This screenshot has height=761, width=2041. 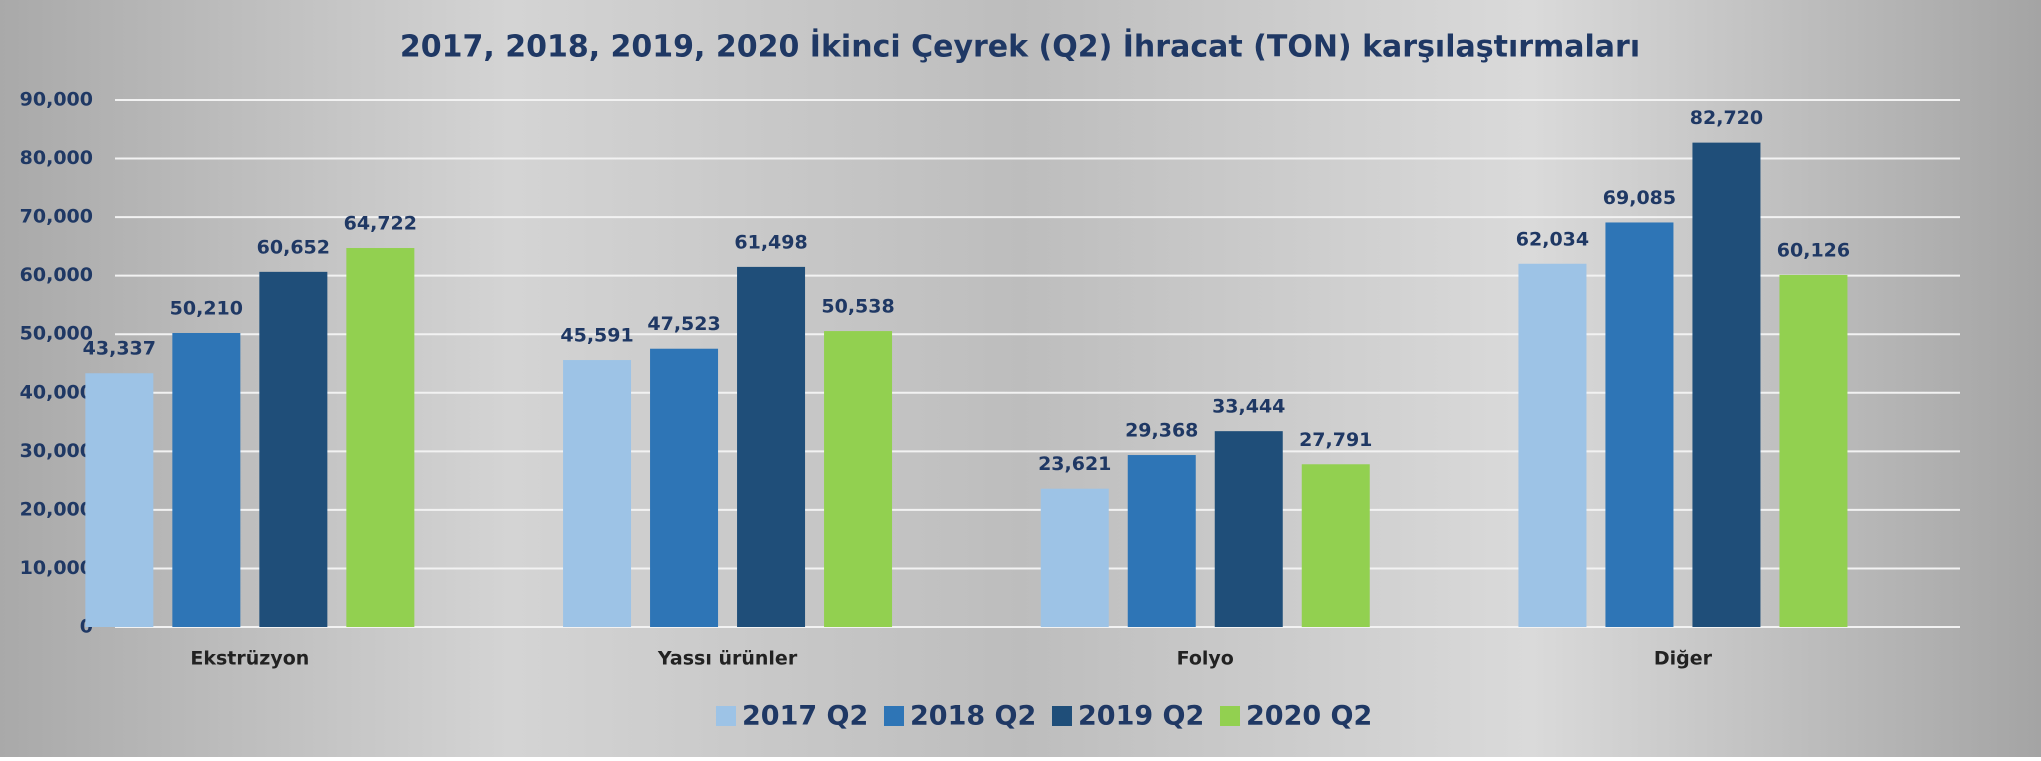 I want to click on y-tick-label: 60,000, so click(x=56, y=275).